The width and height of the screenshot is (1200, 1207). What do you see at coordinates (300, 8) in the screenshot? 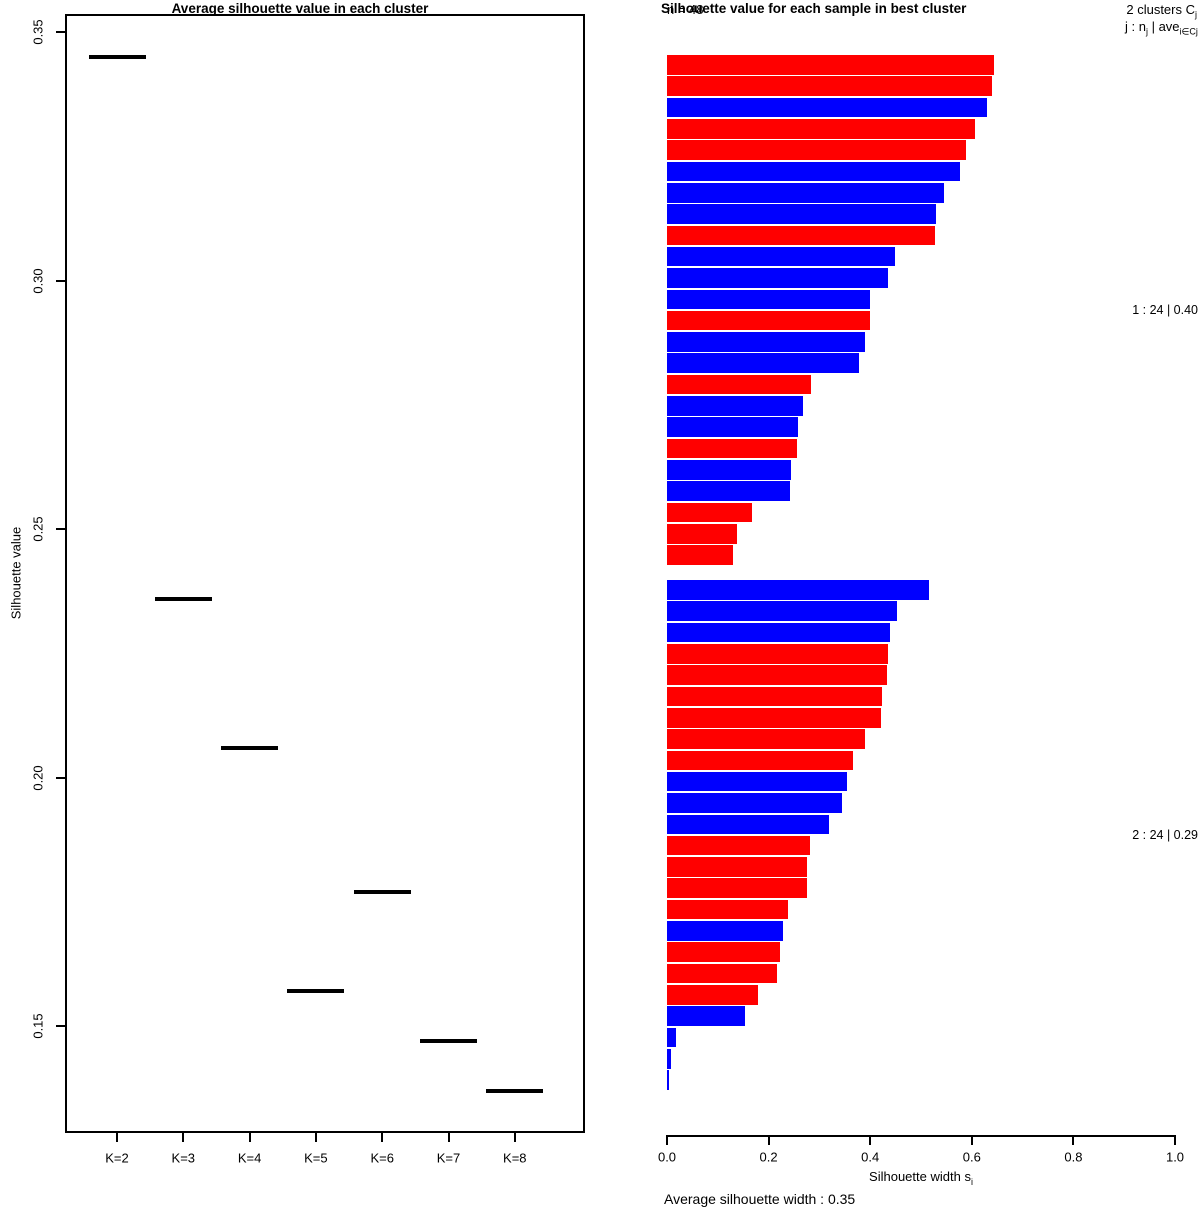
I see `left-chart-title: Average silhouette value in each cluster` at bounding box center [300, 8].